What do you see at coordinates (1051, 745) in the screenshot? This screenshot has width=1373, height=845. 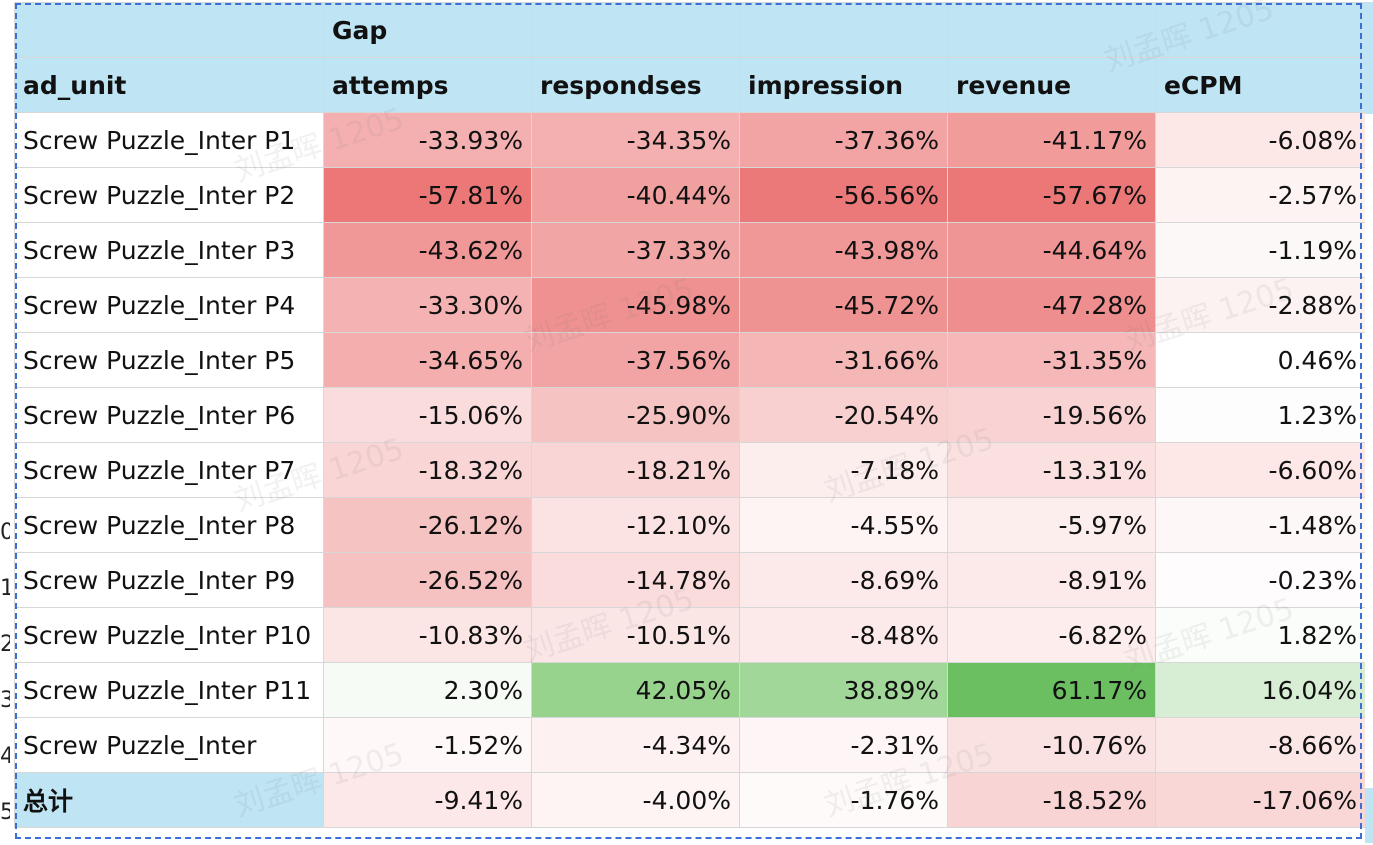 I see `revenue-value-cell: -10.76%` at bounding box center [1051, 745].